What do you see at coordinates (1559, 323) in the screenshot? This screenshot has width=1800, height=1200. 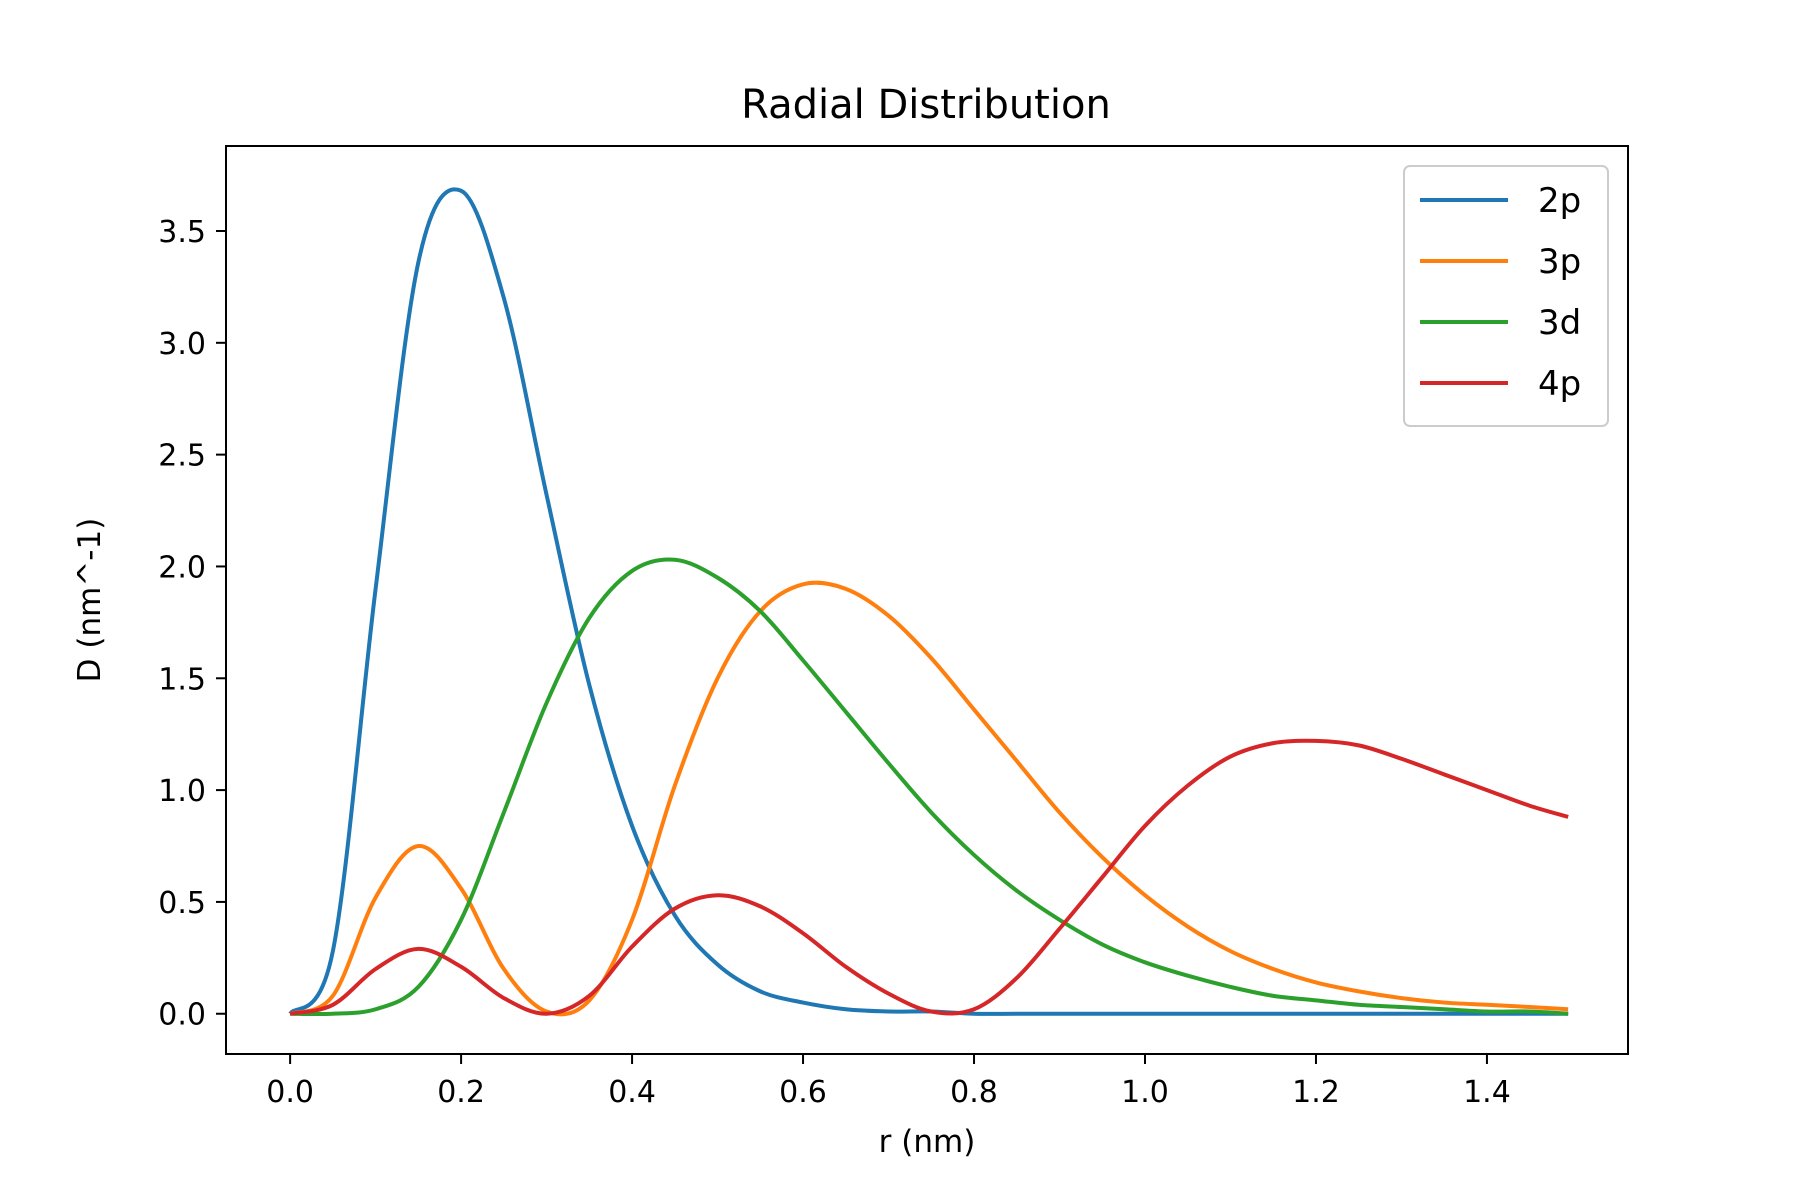 I see `legend-label-3d: 3d` at bounding box center [1559, 323].